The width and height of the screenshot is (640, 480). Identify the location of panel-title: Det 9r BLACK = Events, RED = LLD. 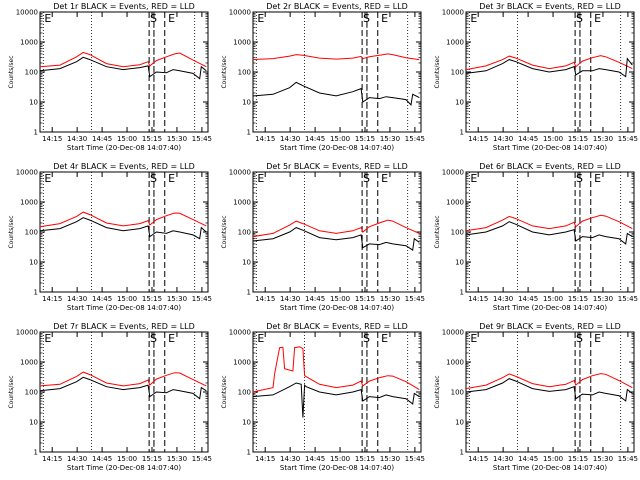
(550, 326).